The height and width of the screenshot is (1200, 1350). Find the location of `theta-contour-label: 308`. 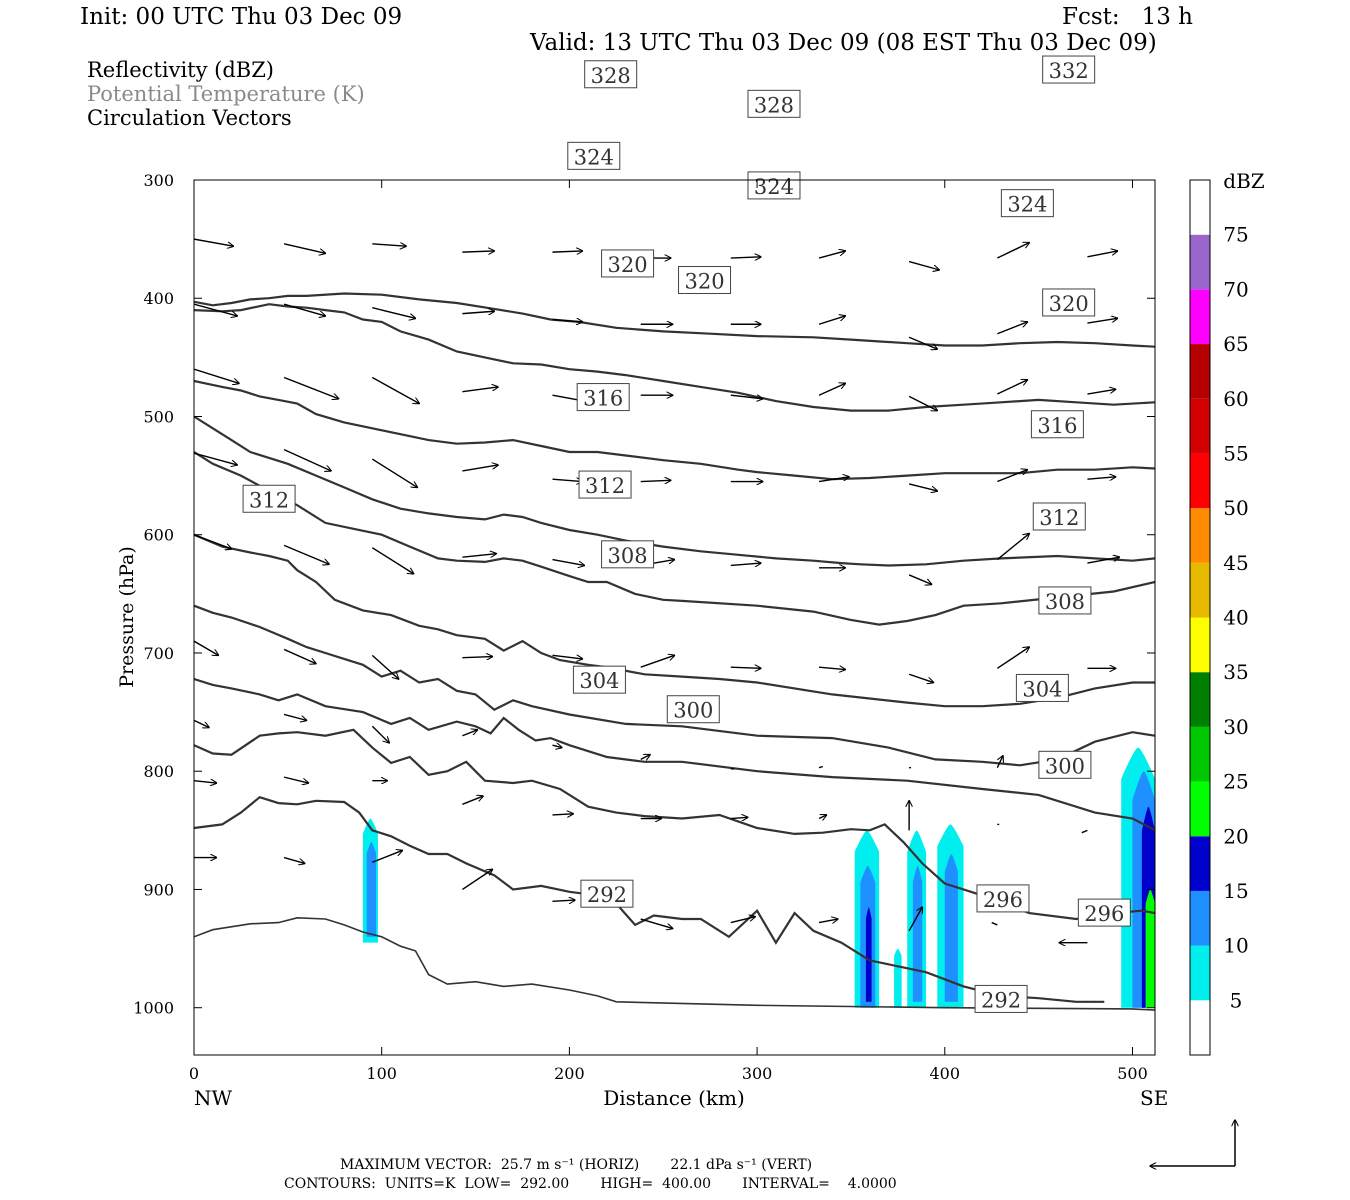

theta-contour-label: 308 is located at coordinates (1065, 600).